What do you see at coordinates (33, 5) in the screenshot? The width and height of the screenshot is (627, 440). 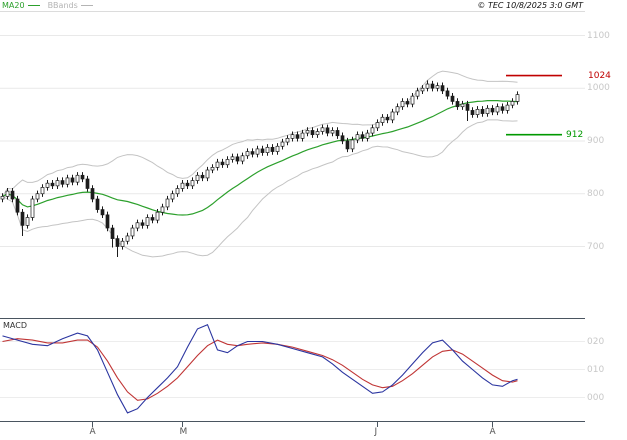 I see `ma20-line-swatch` at bounding box center [33, 5].